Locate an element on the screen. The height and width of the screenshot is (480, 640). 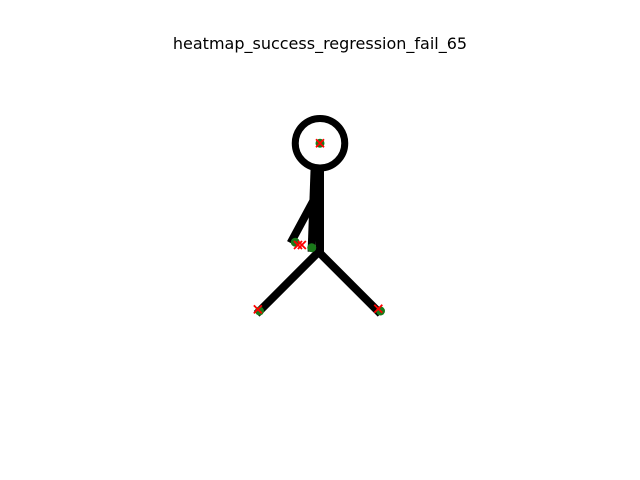
marker-layer is located at coordinates (319, 227).